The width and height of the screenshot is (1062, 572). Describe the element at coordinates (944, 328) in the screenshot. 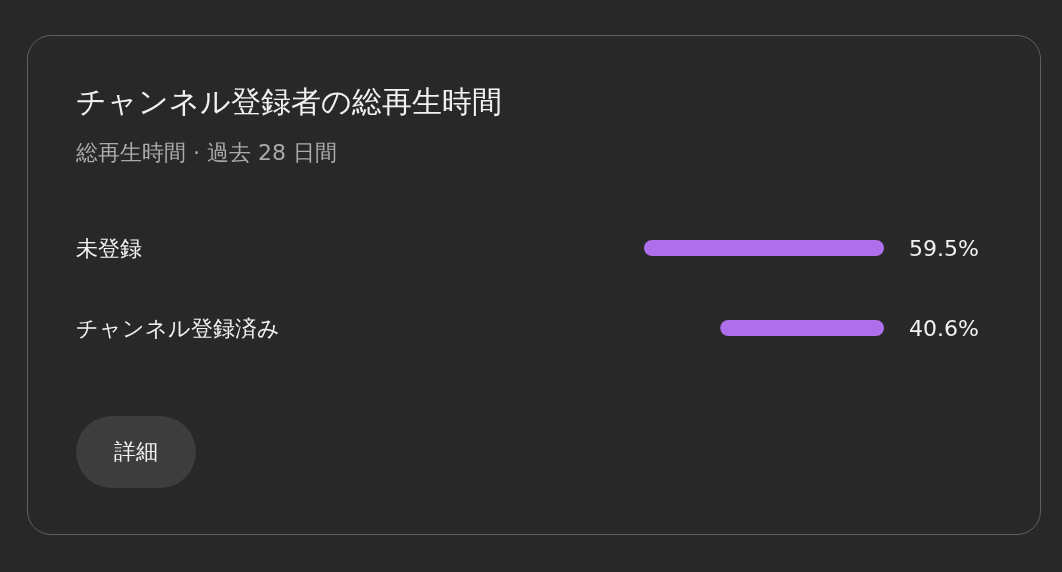

I see `data-label: 40.6%` at that location.